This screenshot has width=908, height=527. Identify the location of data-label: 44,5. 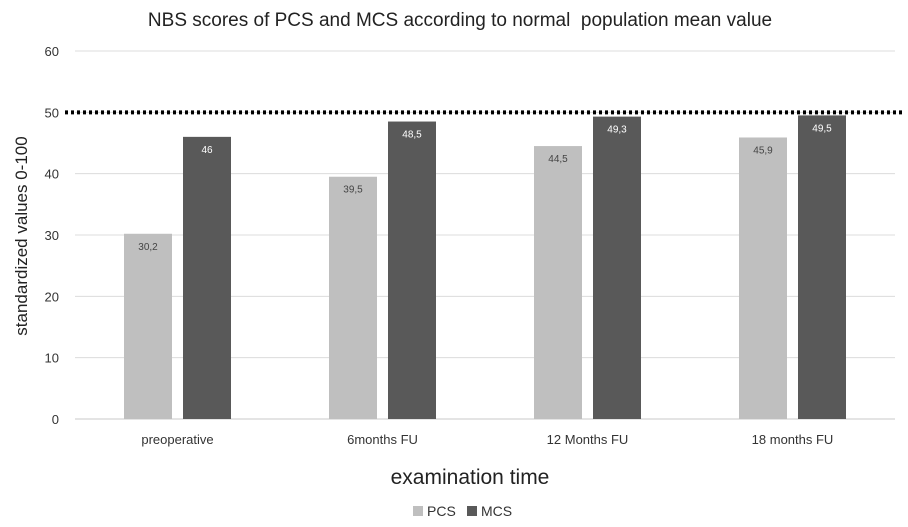
(558, 159).